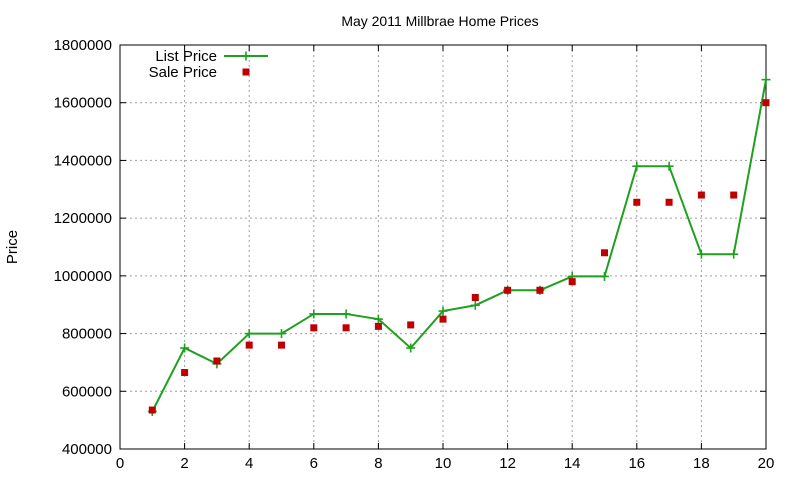 This screenshot has height=480, width=800. I want to click on y-tick-label: 600000, so click(87, 391).